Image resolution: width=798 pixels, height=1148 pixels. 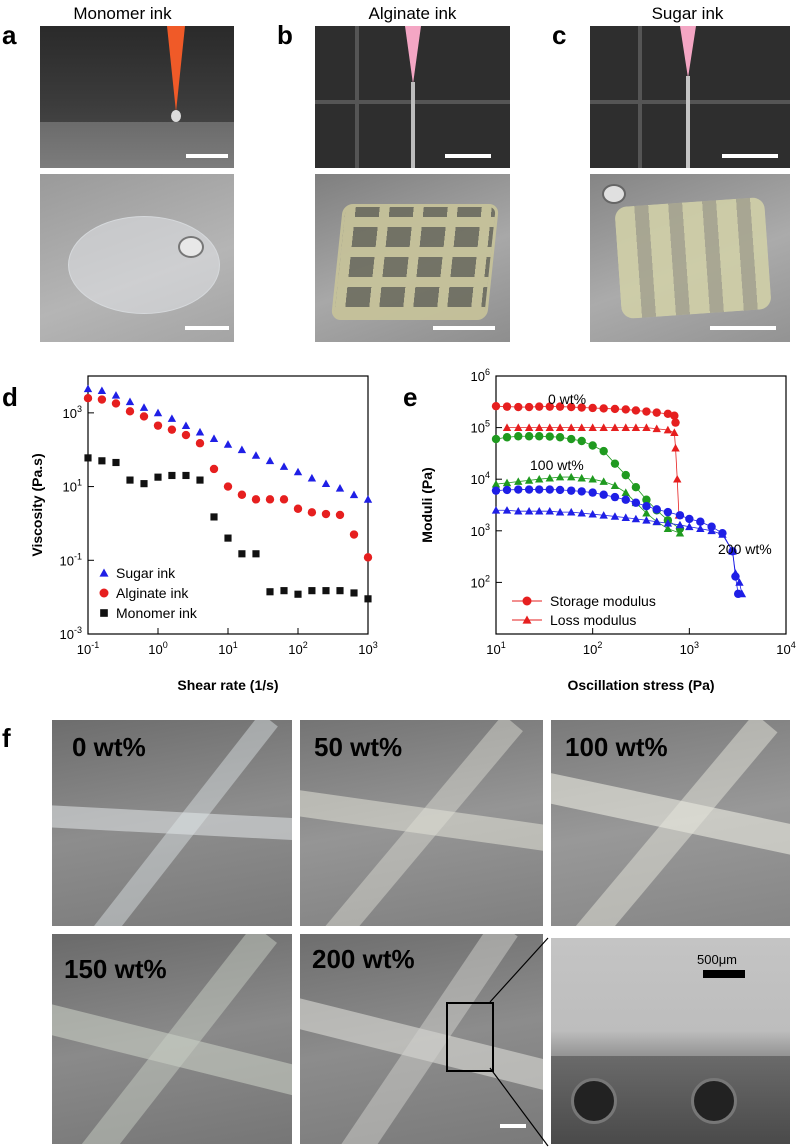 What do you see at coordinates (592, 648) in the screenshot?
I see `tick-label: 10²` at bounding box center [592, 648].